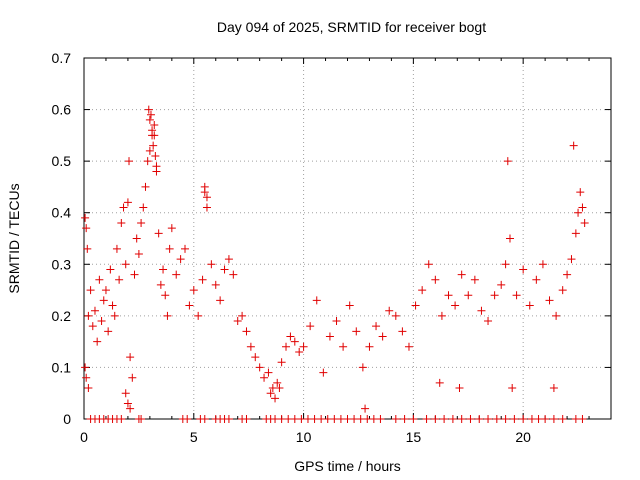 The height and width of the screenshot is (480, 640). What do you see at coordinates (62, 161) in the screenshot?
I see `y-tick-label: 0.5` at bounding box center [62, 161].